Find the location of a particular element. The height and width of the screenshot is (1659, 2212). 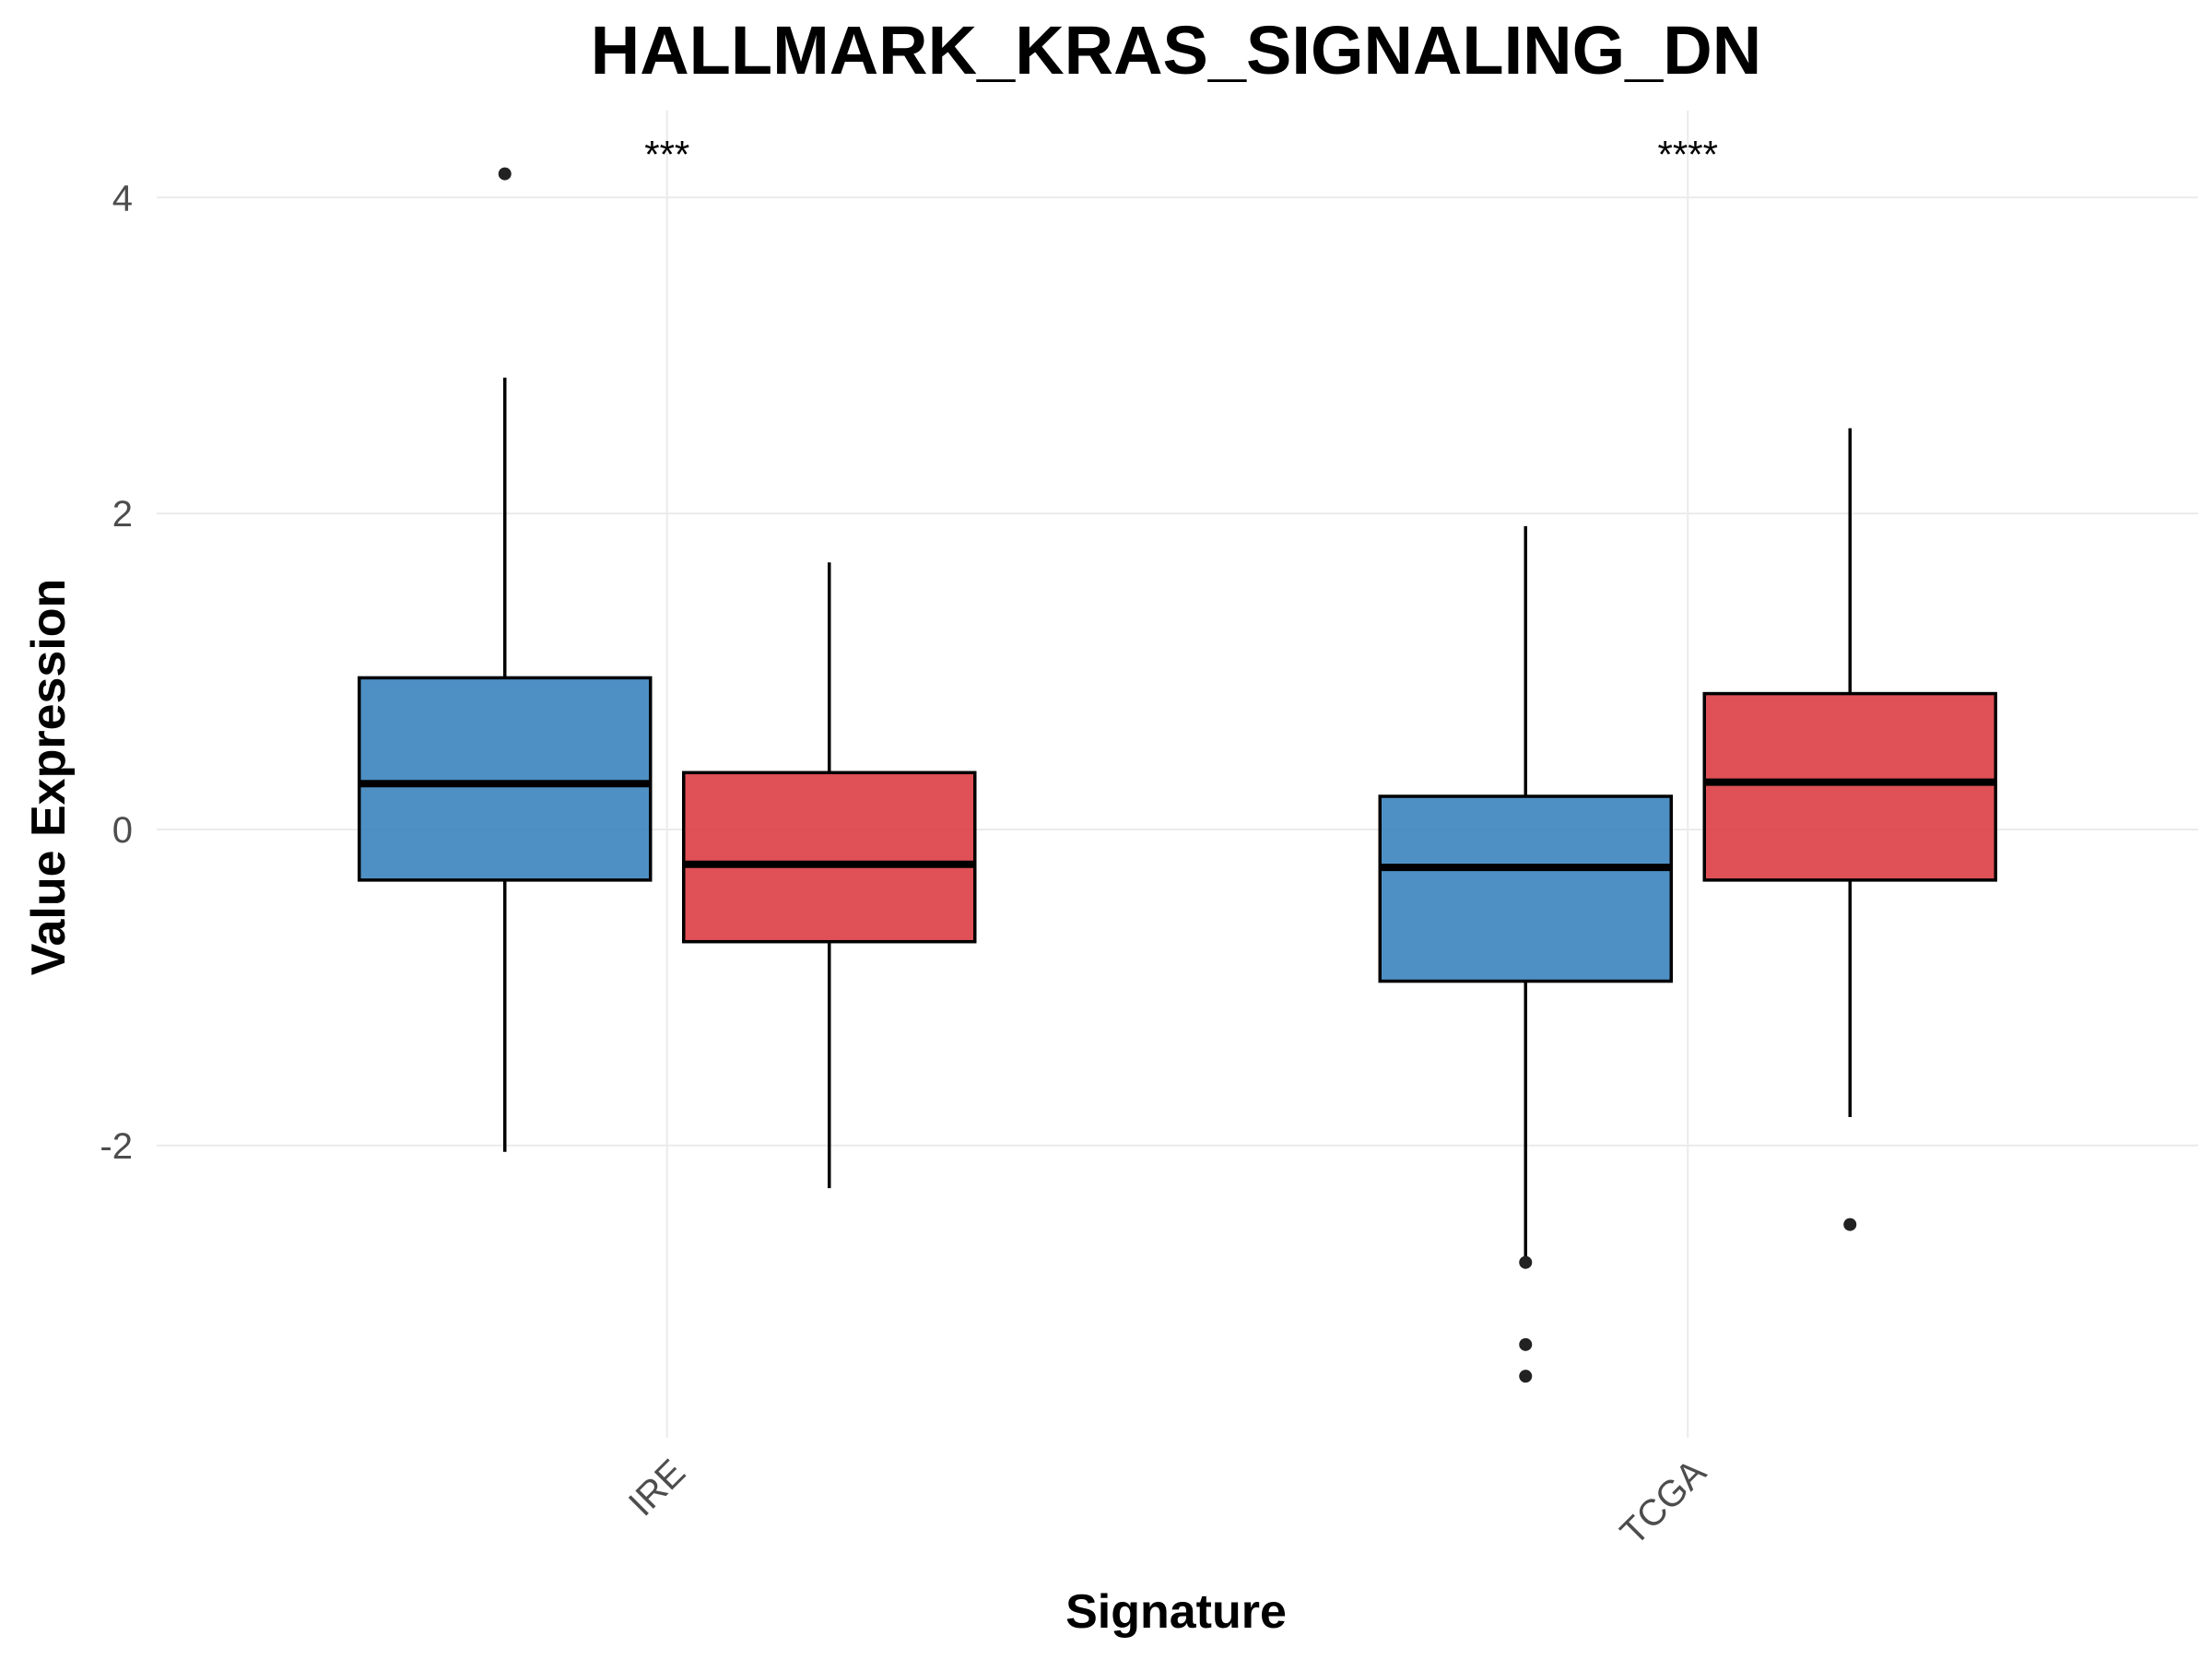

x-axis-title: Signature is located at coordinates (1176, 1612).